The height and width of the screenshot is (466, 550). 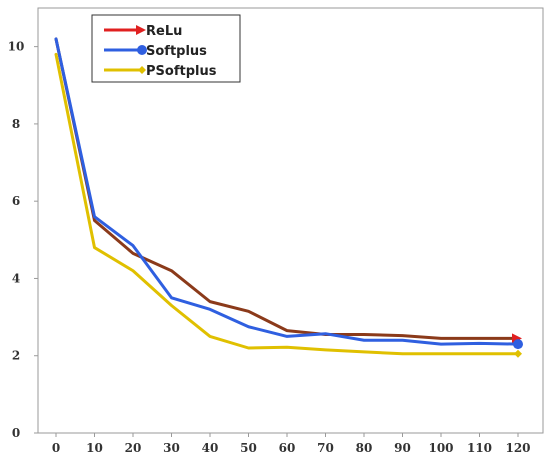 I want to click on x-tick-label: 60, so click(x=287, y=448).